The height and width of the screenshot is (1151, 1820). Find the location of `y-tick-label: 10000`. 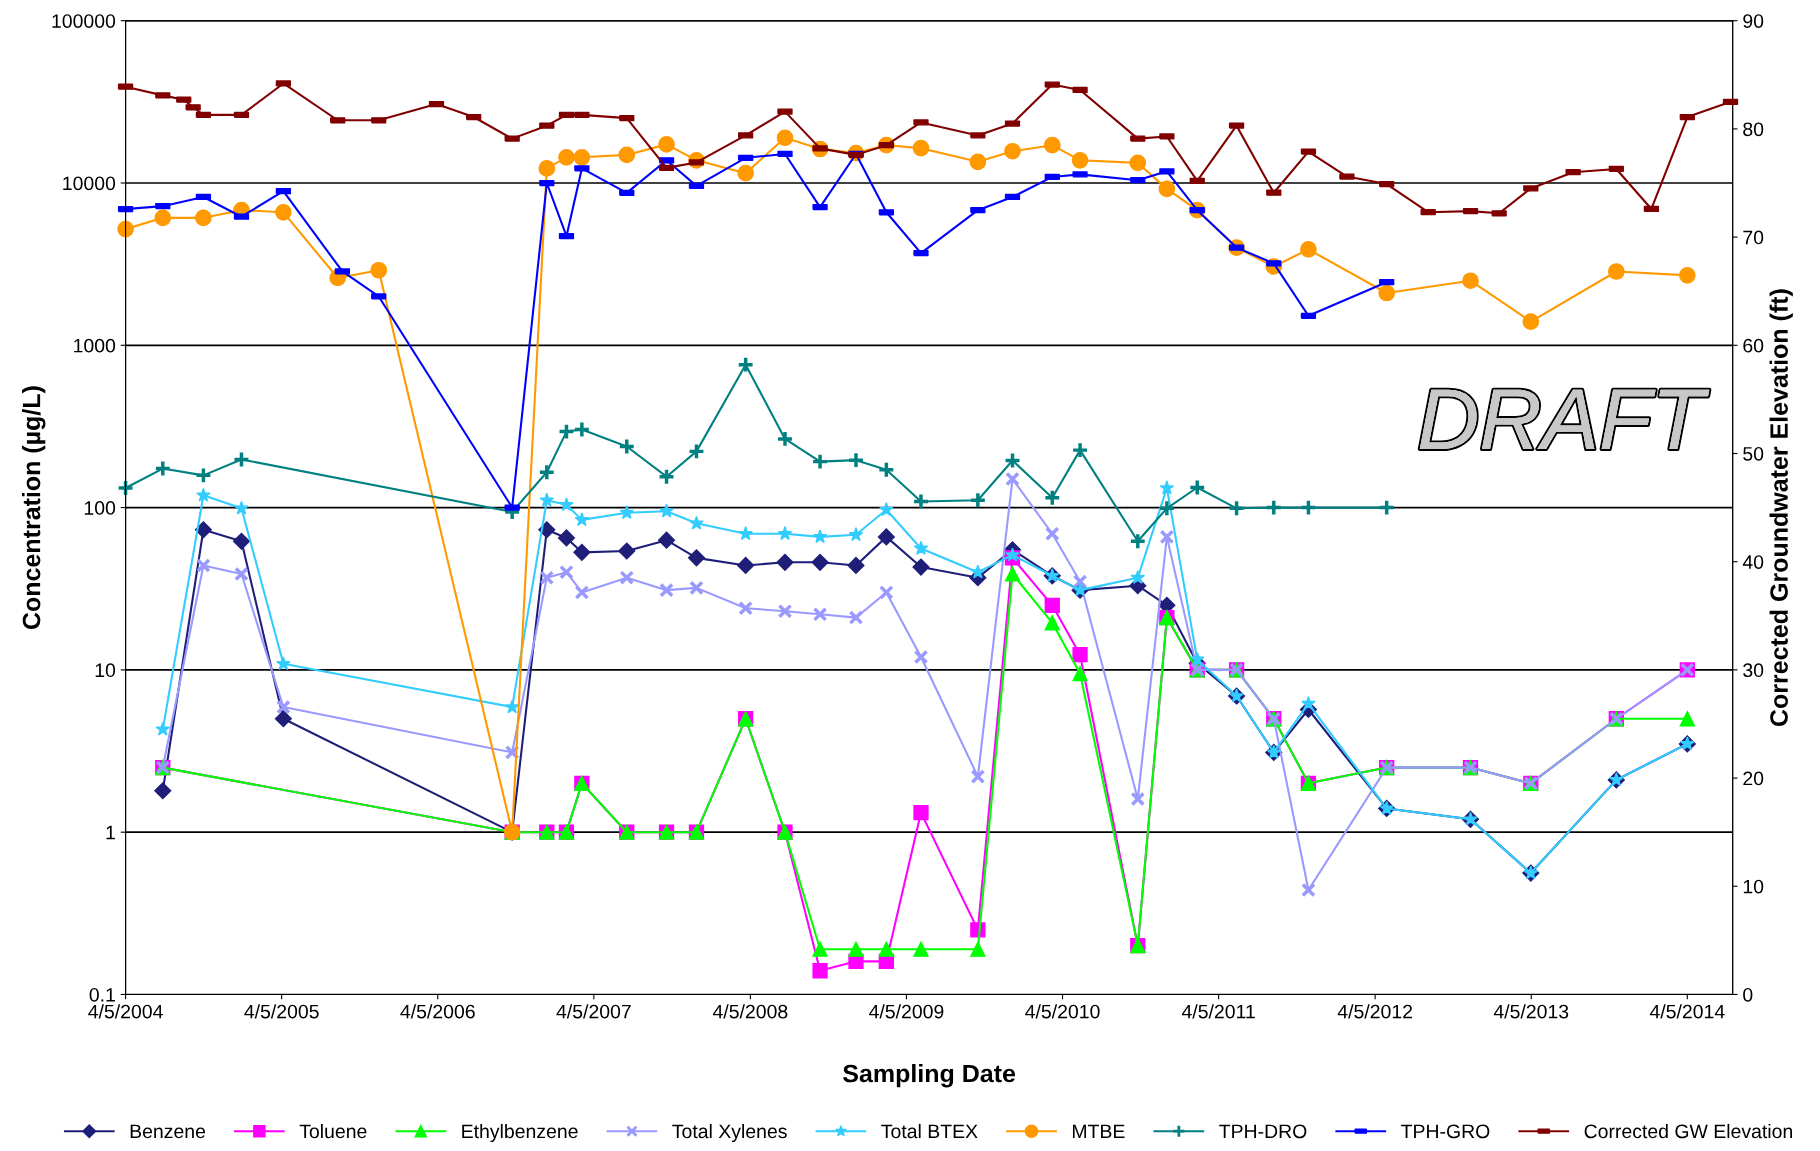

y-tick-label: 10000 is located at coordinates (89, 183).